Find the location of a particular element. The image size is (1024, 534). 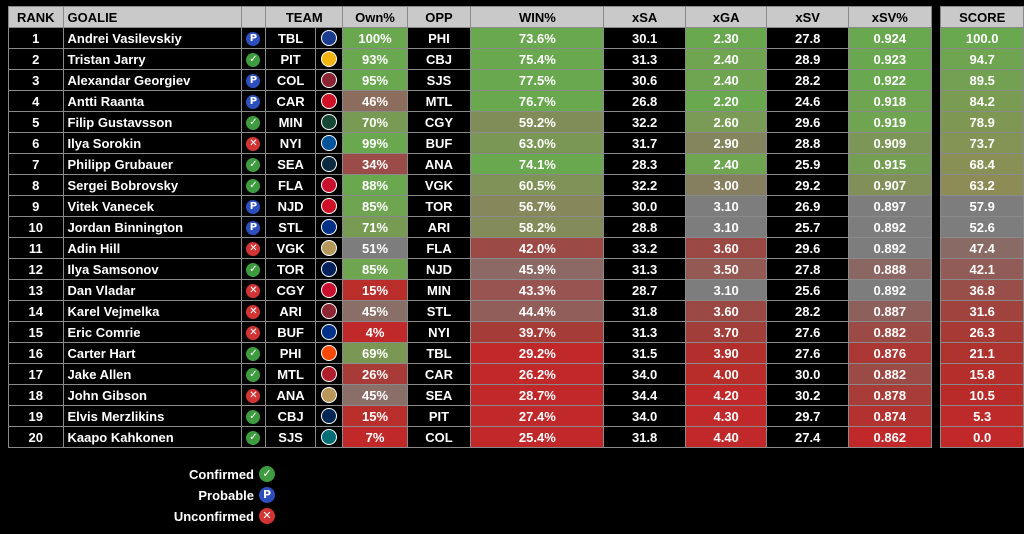

xsa-cell: 32.2 is located at coordinates (644, 122).